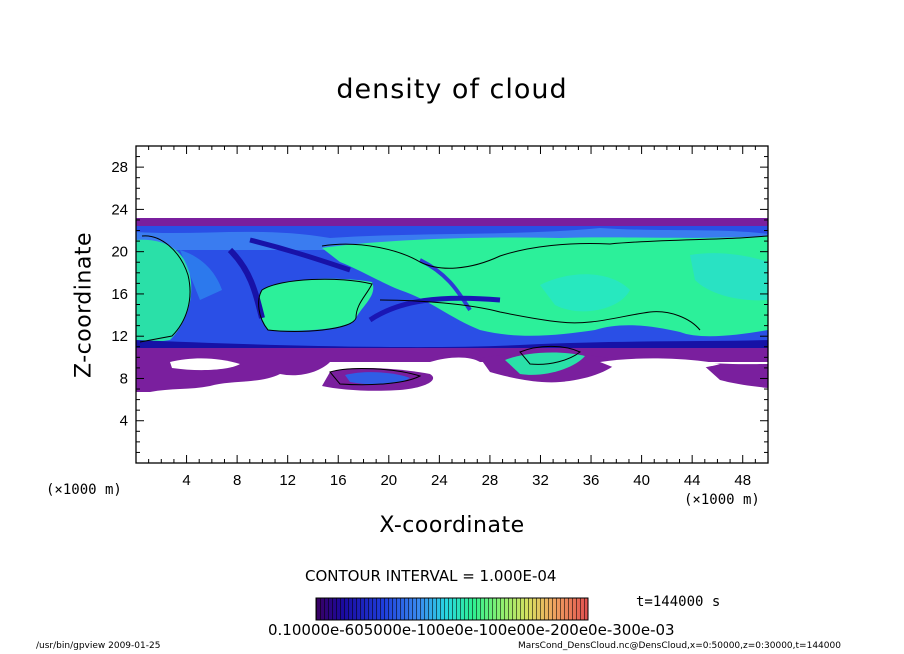  I want to click on x-tick-label: 12, so click(287, 480).